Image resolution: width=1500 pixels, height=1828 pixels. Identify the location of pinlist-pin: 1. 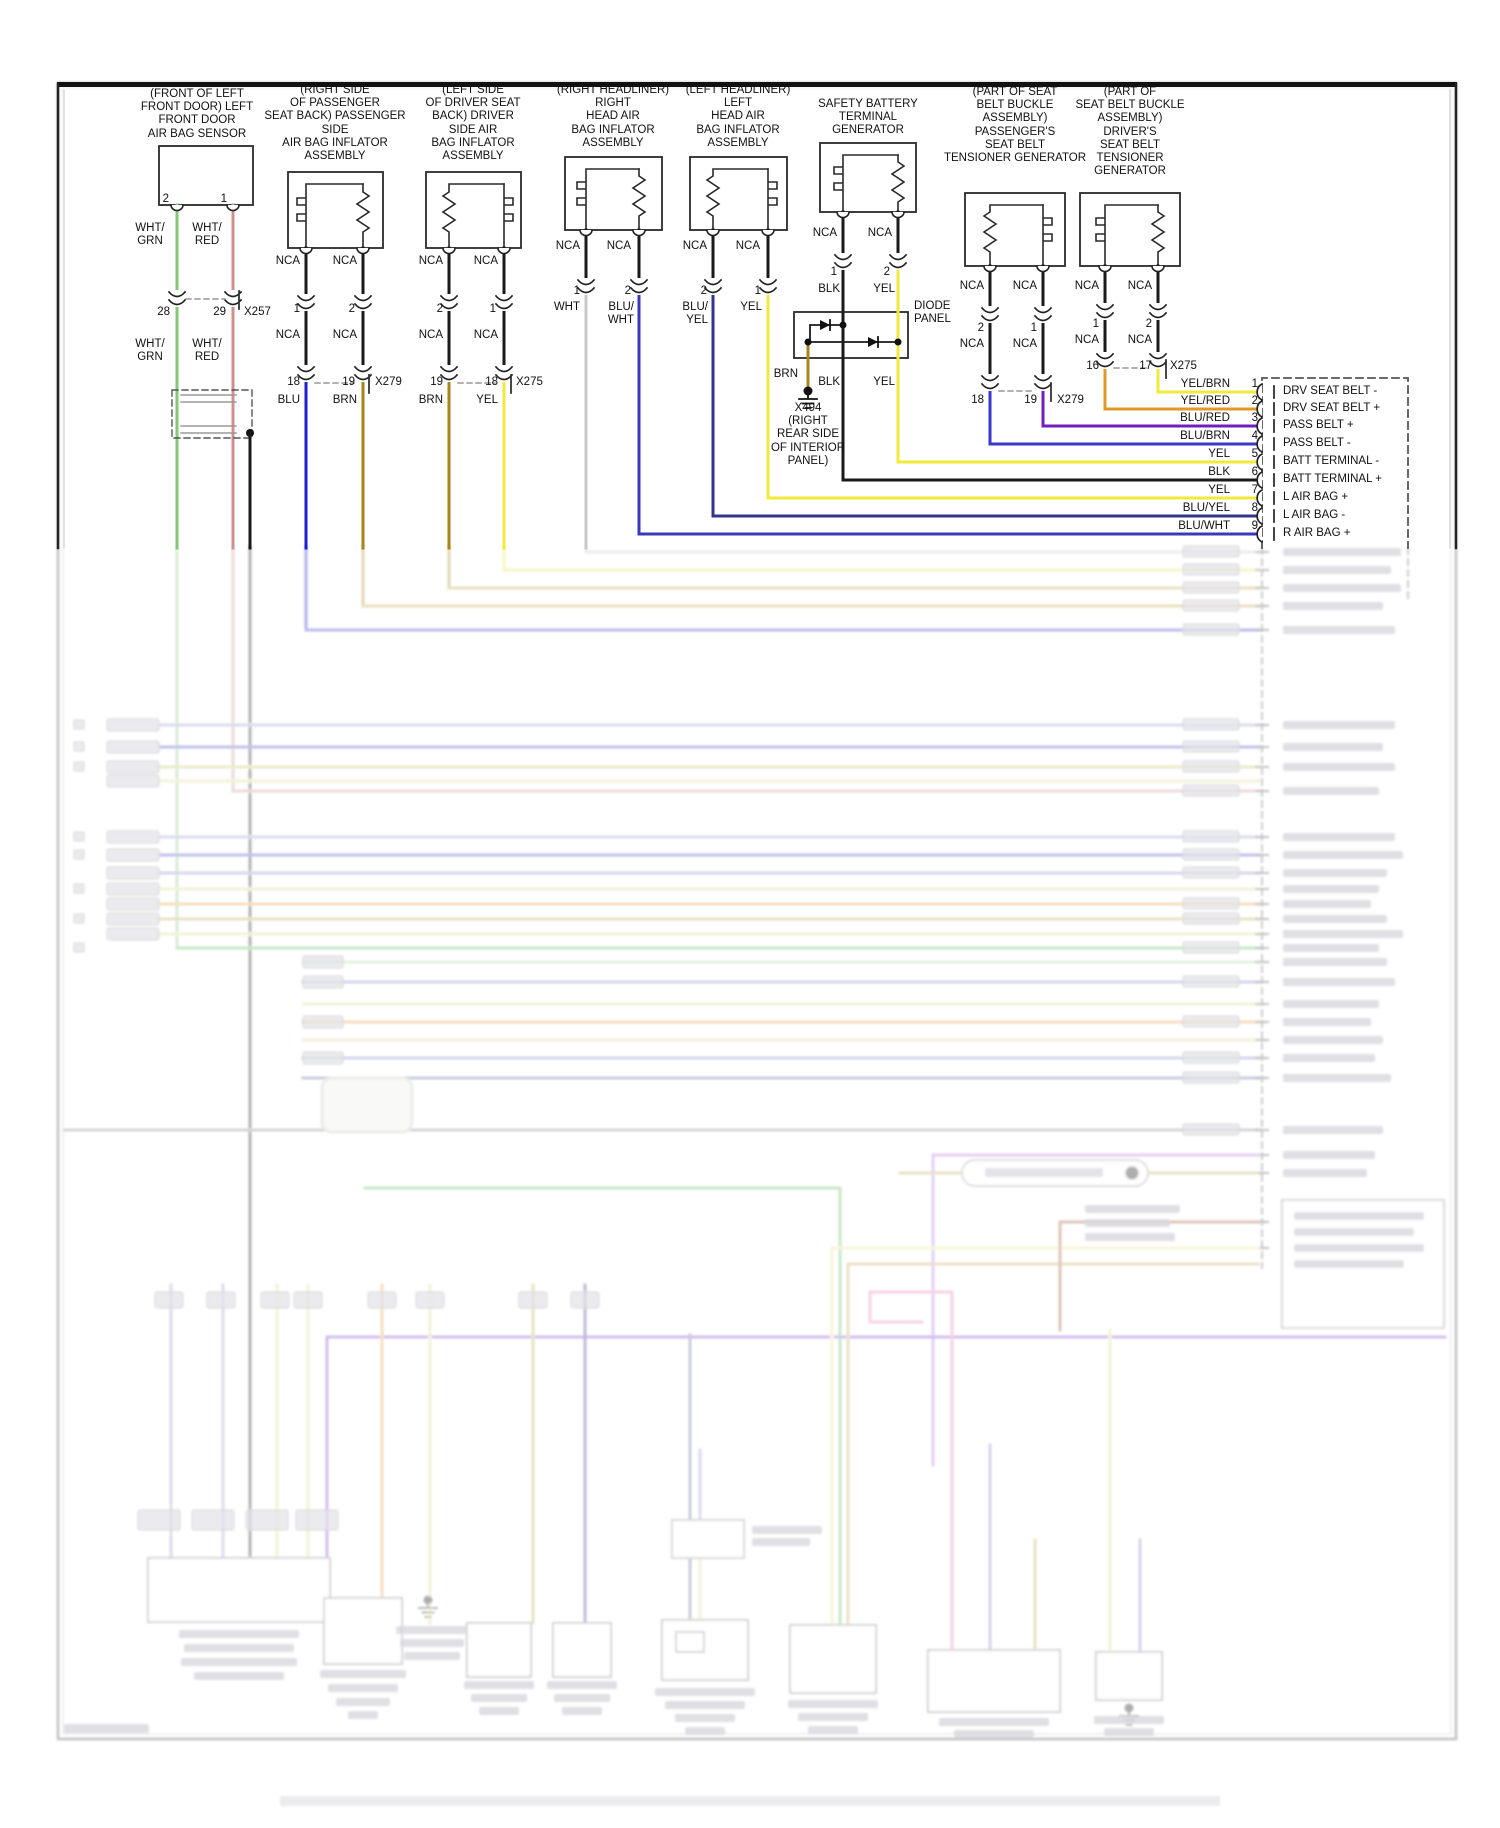
(1254, 384).